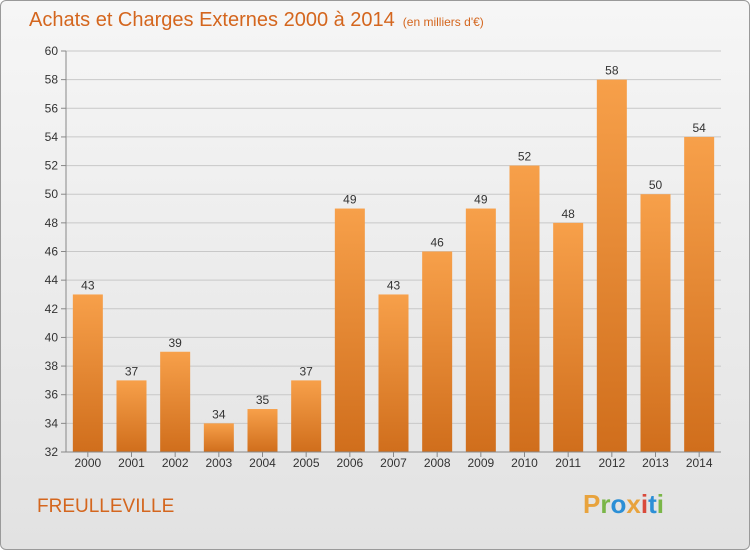  Describe the element at coordinates (262, 463) in the screenshot. I see `x-tick-label: 2004` at that location.